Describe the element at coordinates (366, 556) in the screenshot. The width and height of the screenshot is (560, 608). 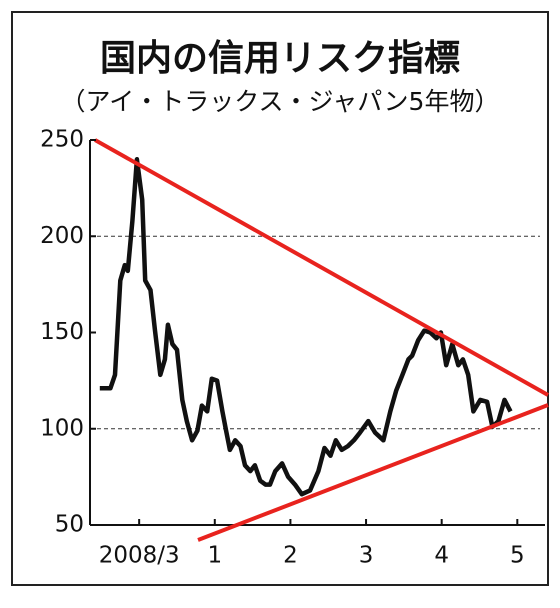
I see `x-tick-label: 3` at that location.